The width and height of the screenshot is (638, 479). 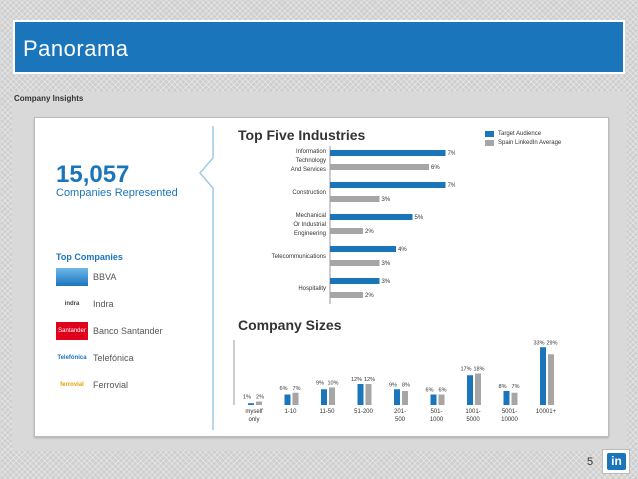 I want to click on size-category-label: only, so click(x=253, y=420).